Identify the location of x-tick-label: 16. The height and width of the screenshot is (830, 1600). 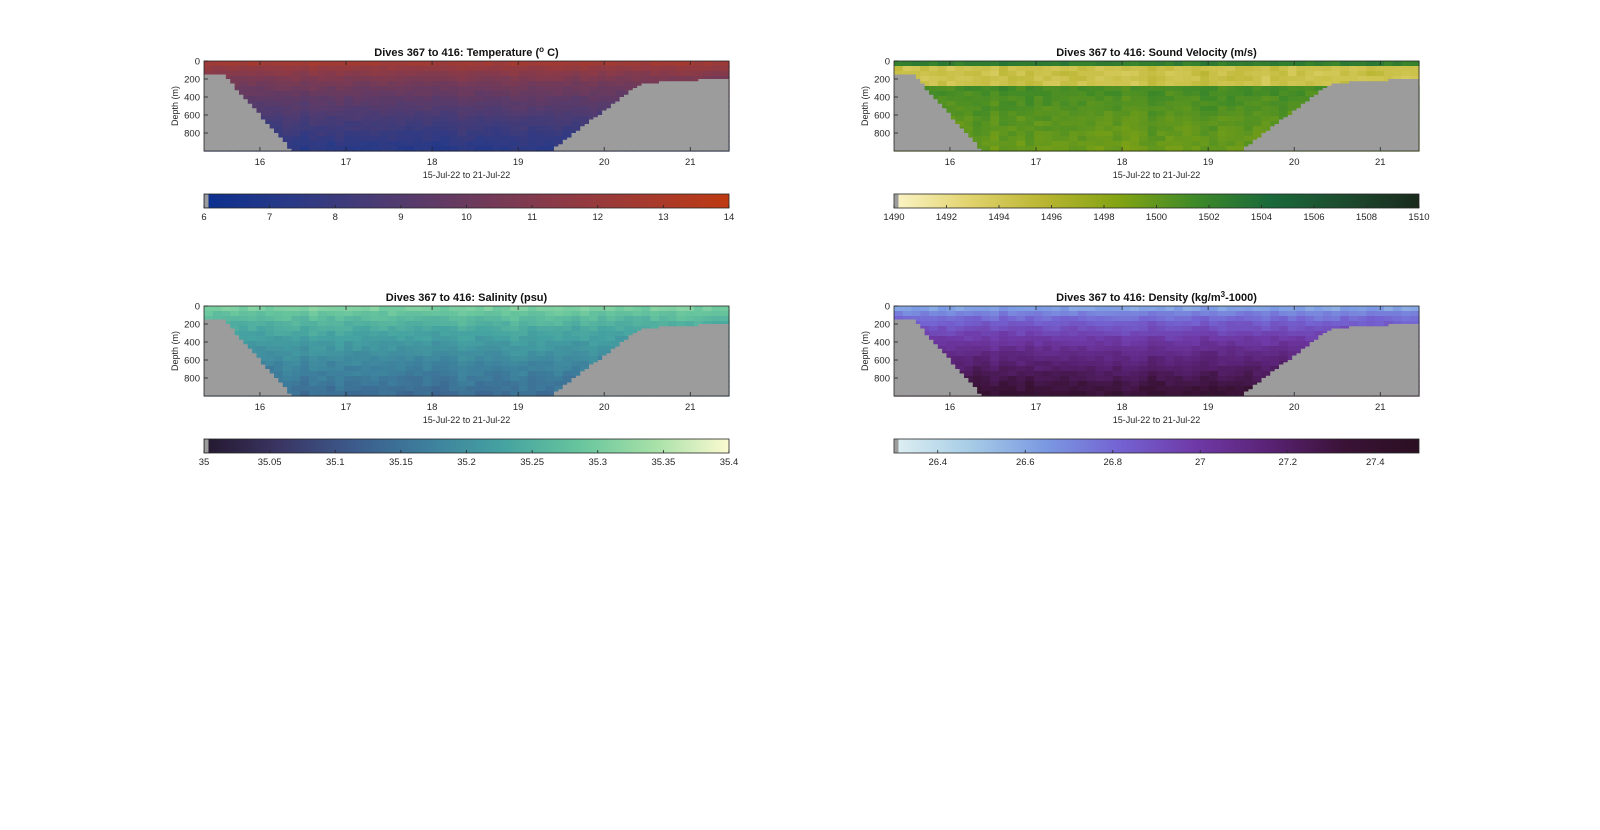
(260, 162).